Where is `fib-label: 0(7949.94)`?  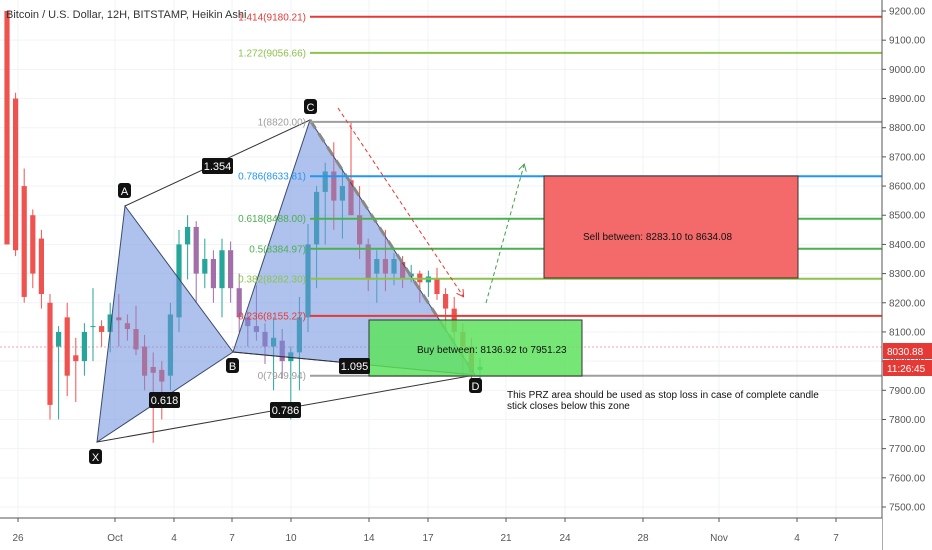 fib-label: 0(7949.94) is located at coordinates (282, 376).